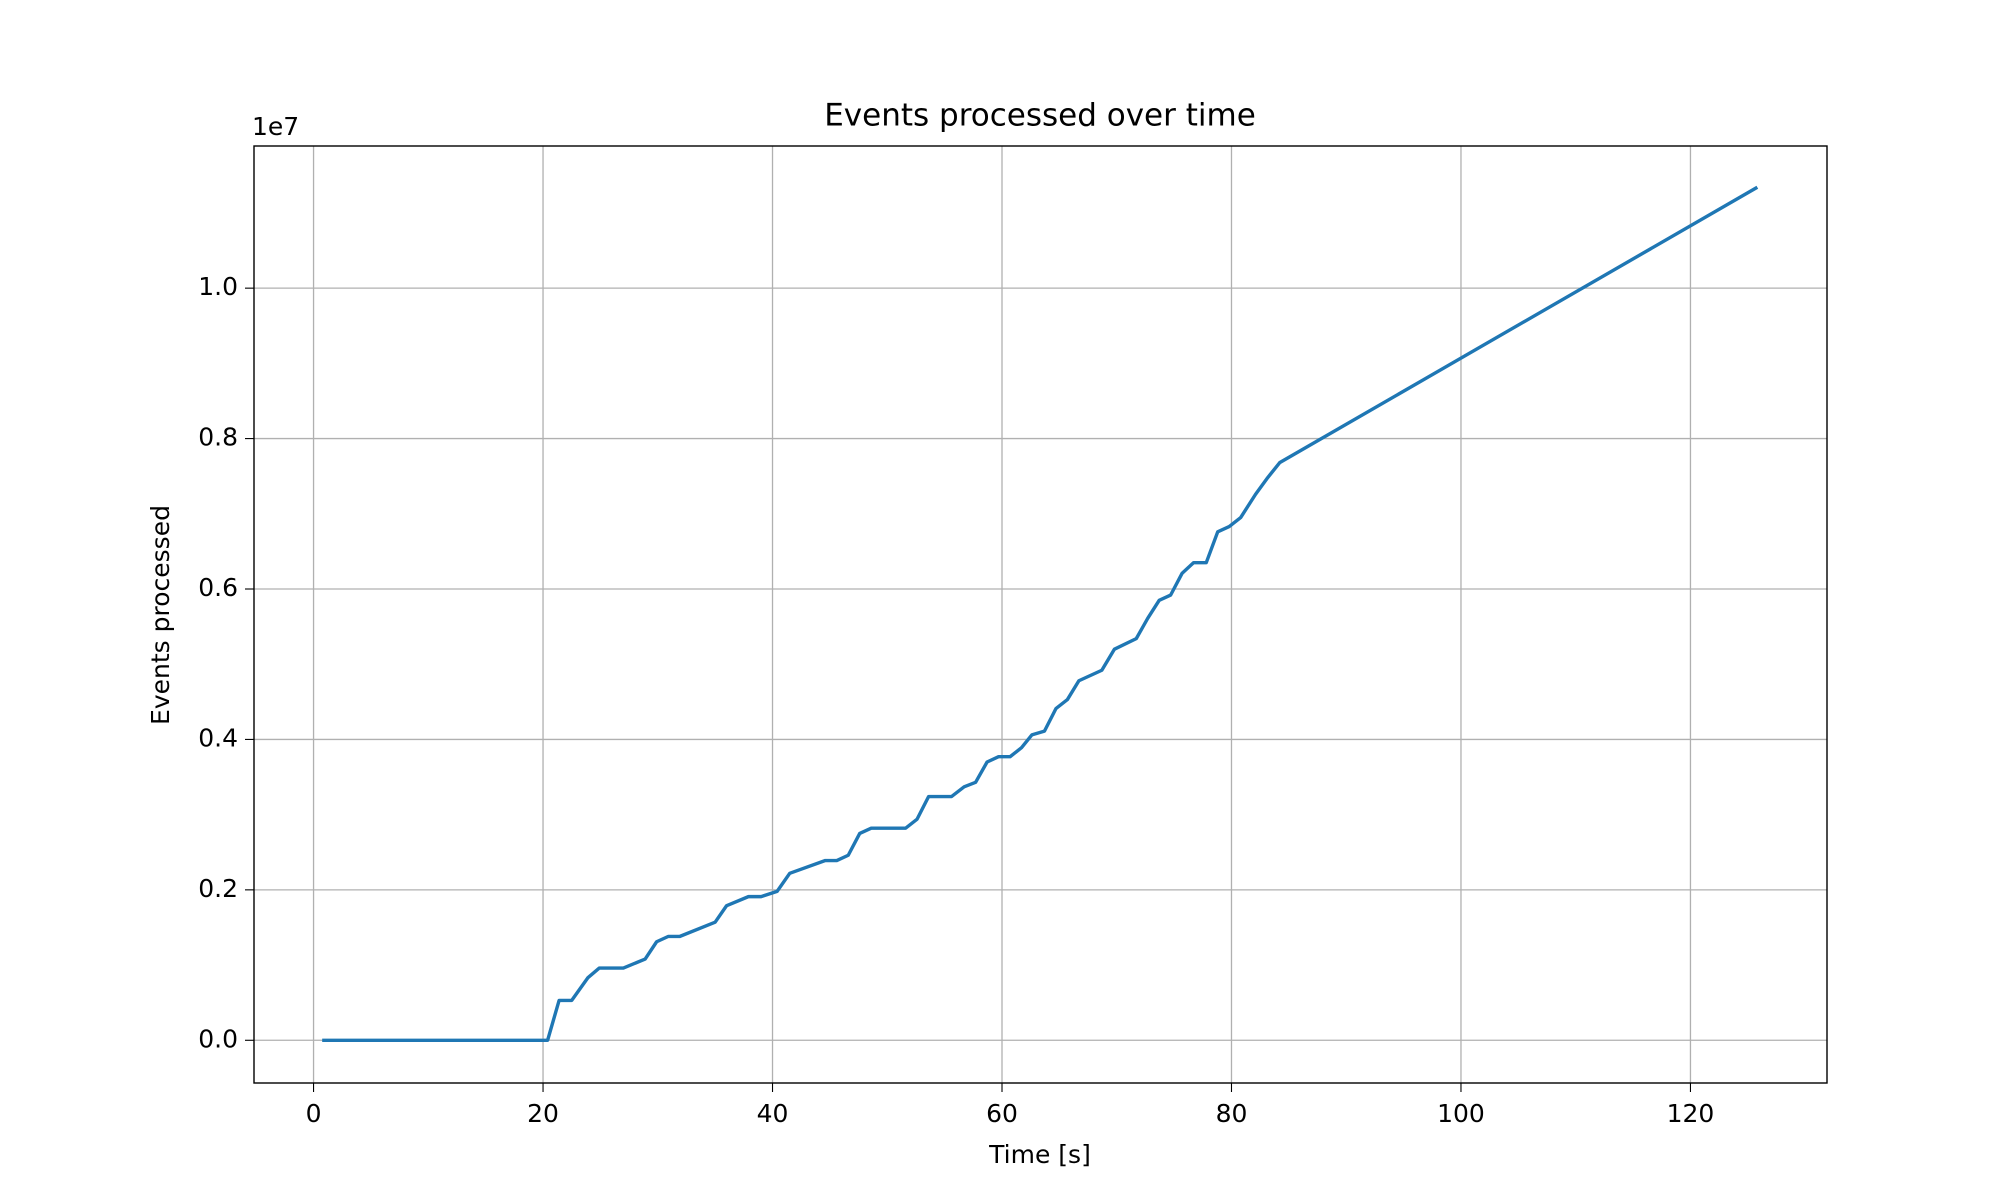  I want to click on y-tick-label: 1.0, so click(218, 286).